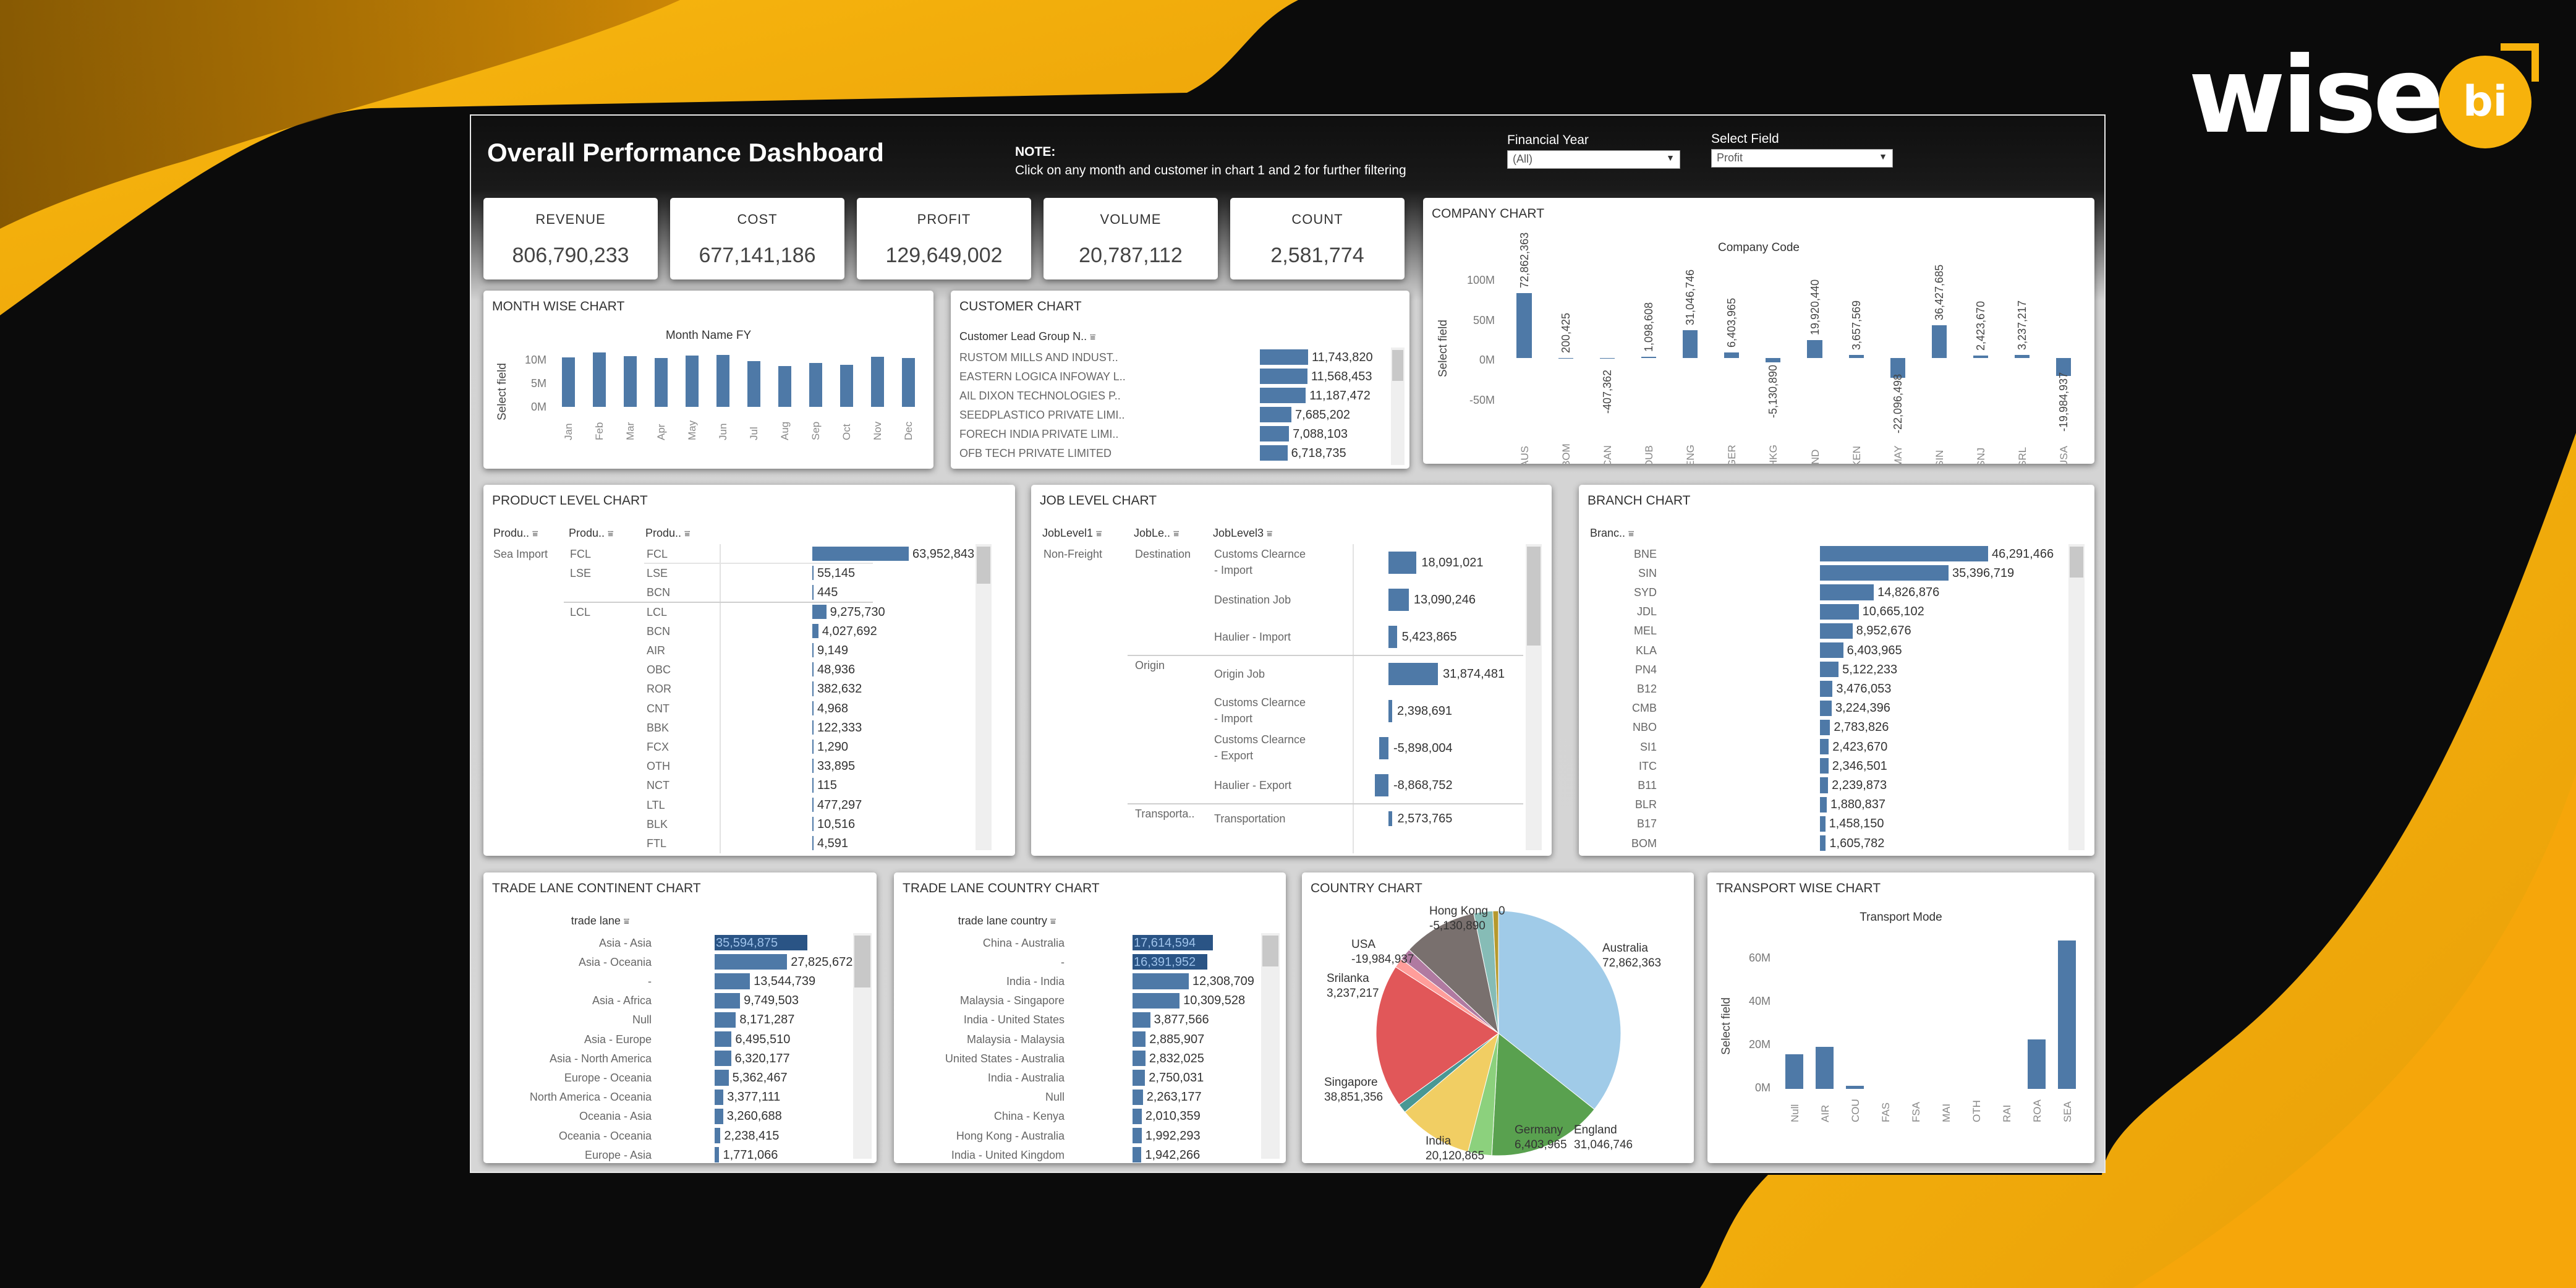 The image size is (2576, 1288). I want to click on product-level3: FCL, so click(657, 554).